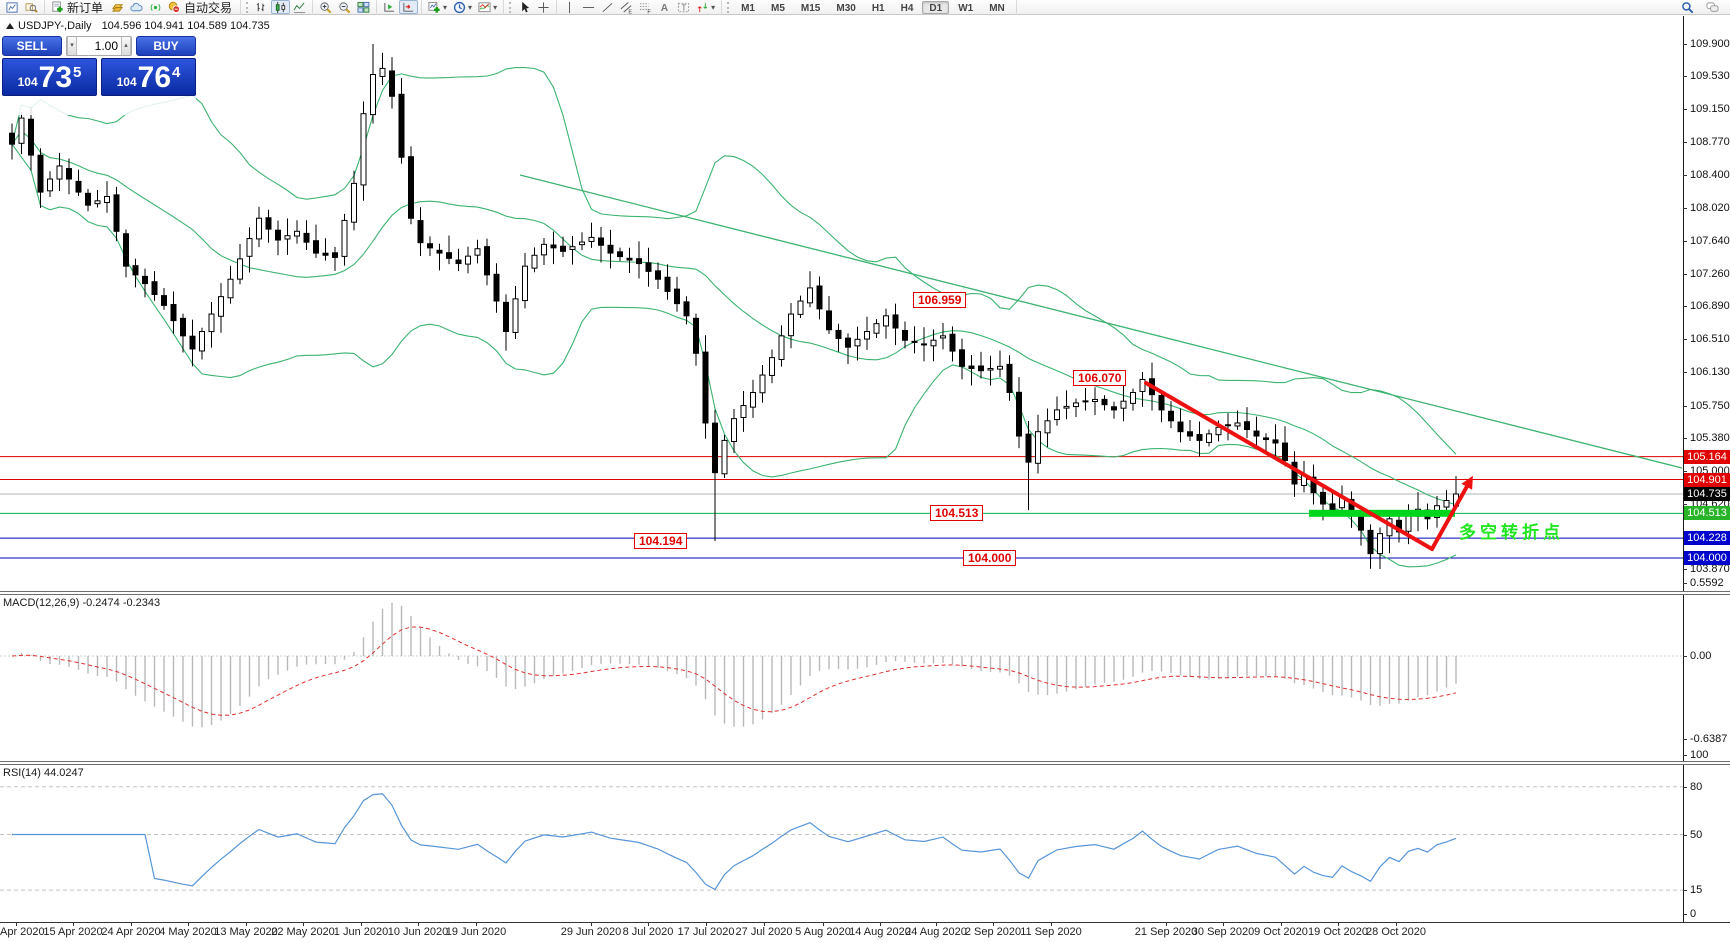  What do you see at coordinates (683, 7) in the screenshot?
I see `text-label-button: T` at bounding box center [683, 7].